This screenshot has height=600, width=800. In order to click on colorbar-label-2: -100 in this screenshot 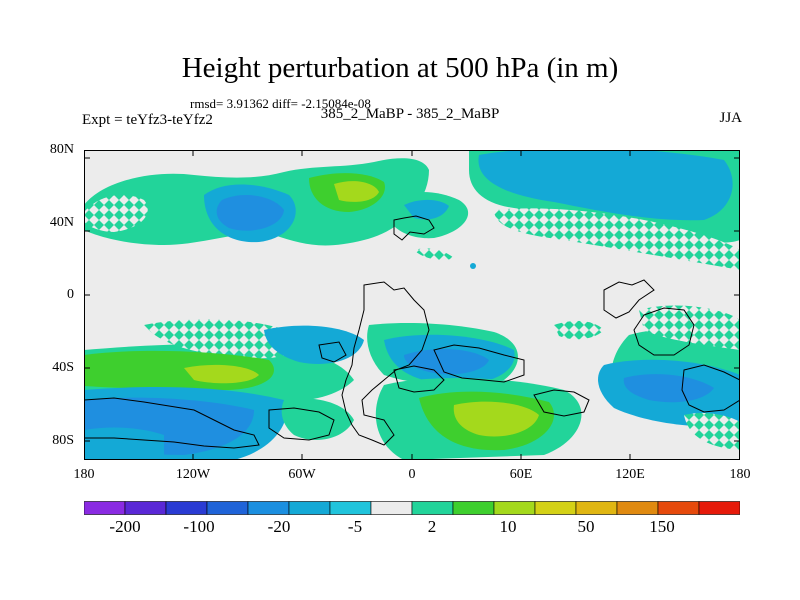, I will do `click(199, 526)`.